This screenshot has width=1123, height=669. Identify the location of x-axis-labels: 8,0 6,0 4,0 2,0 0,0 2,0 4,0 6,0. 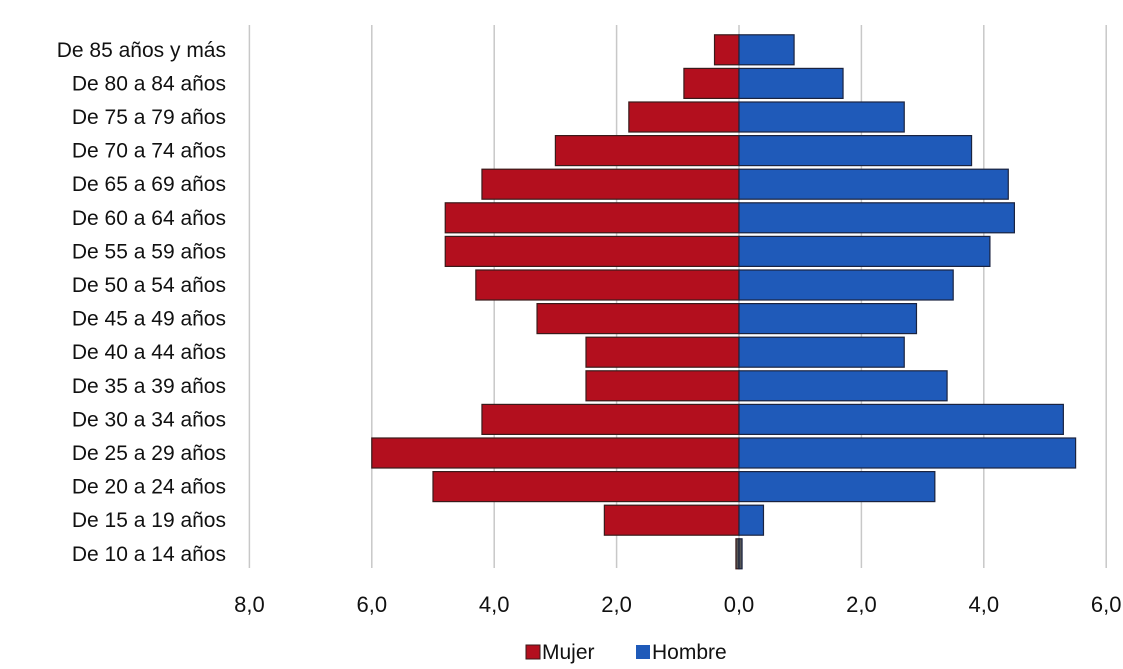
(677, 604).